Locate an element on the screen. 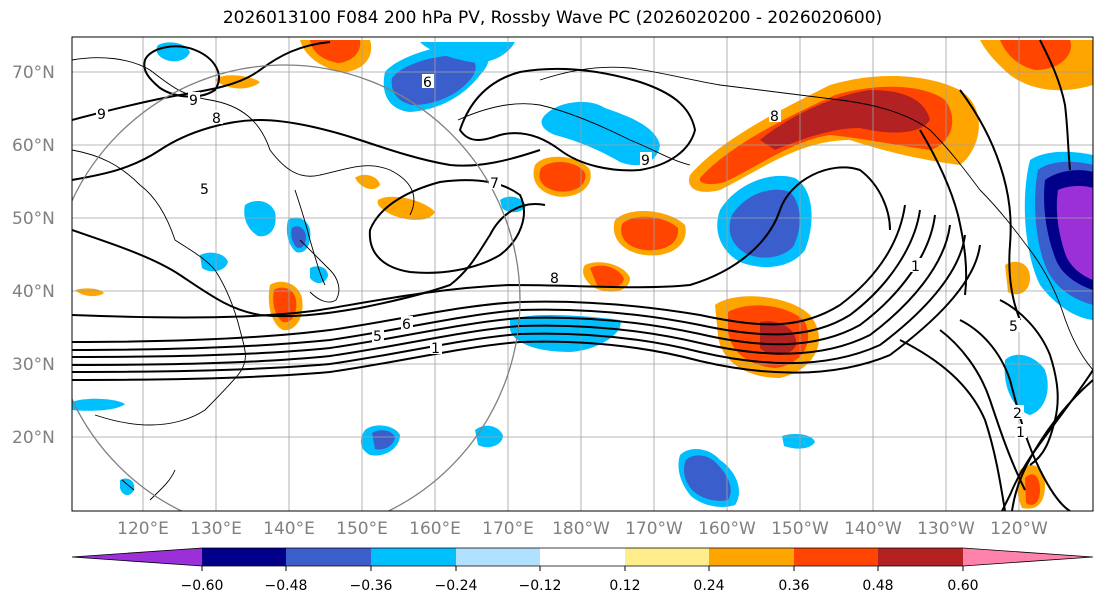 The image size is (1105, 604). colorbar-label-4: −0.24 is located at coordinates (456, 586).